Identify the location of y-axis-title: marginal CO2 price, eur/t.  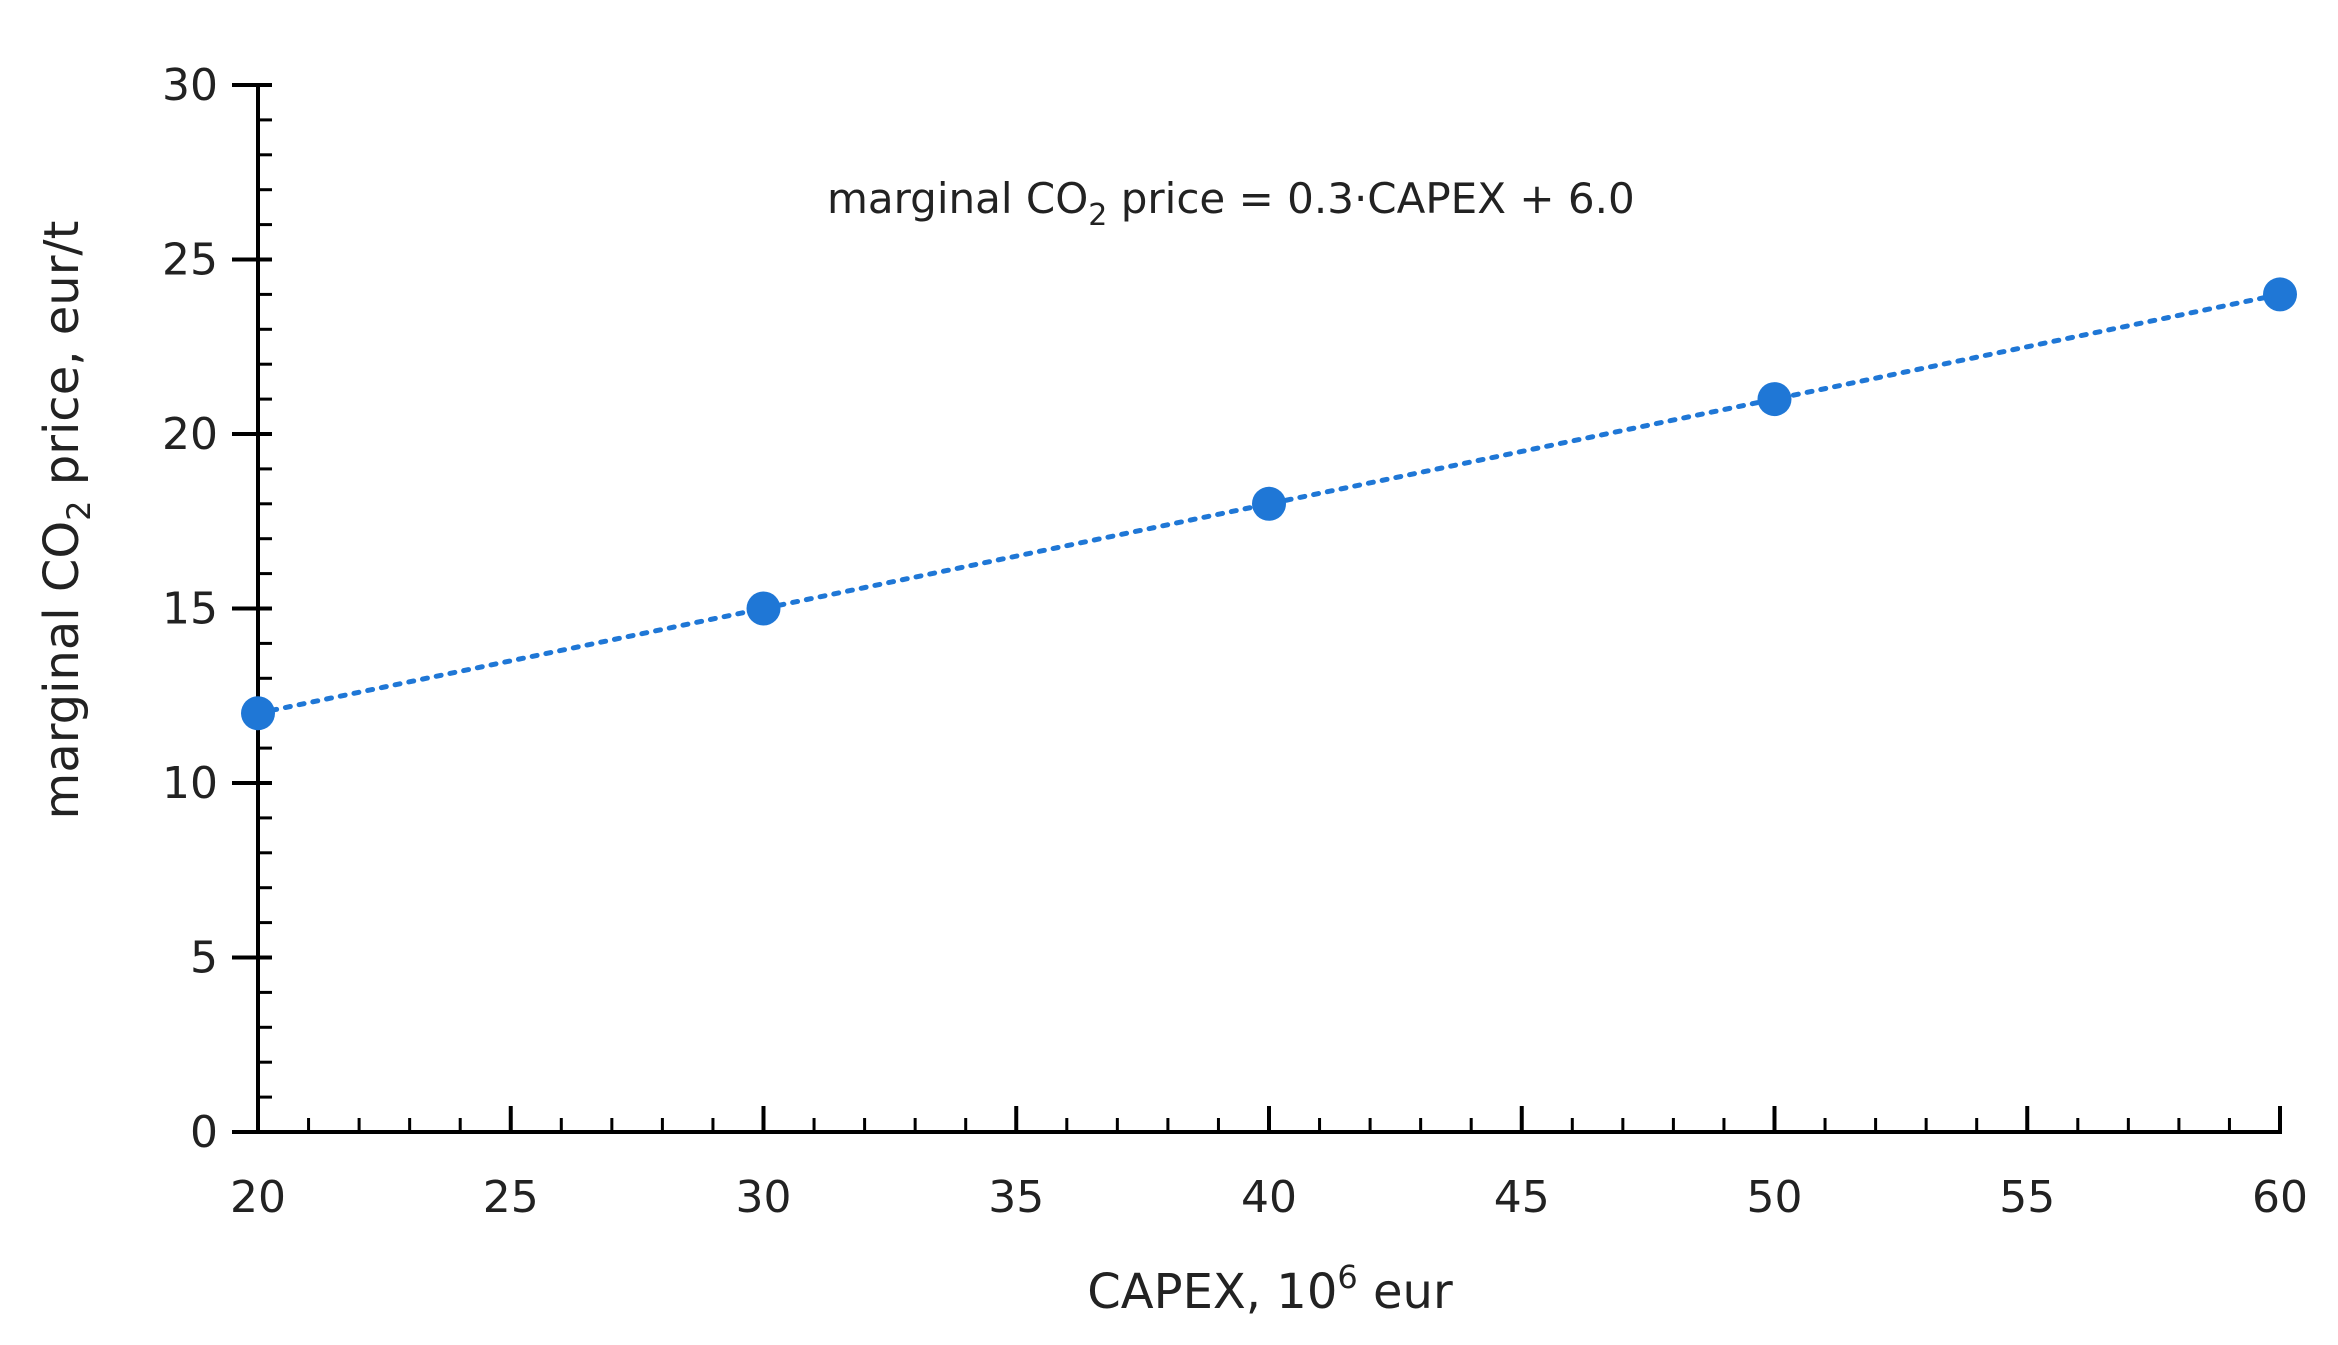
(66, 520).